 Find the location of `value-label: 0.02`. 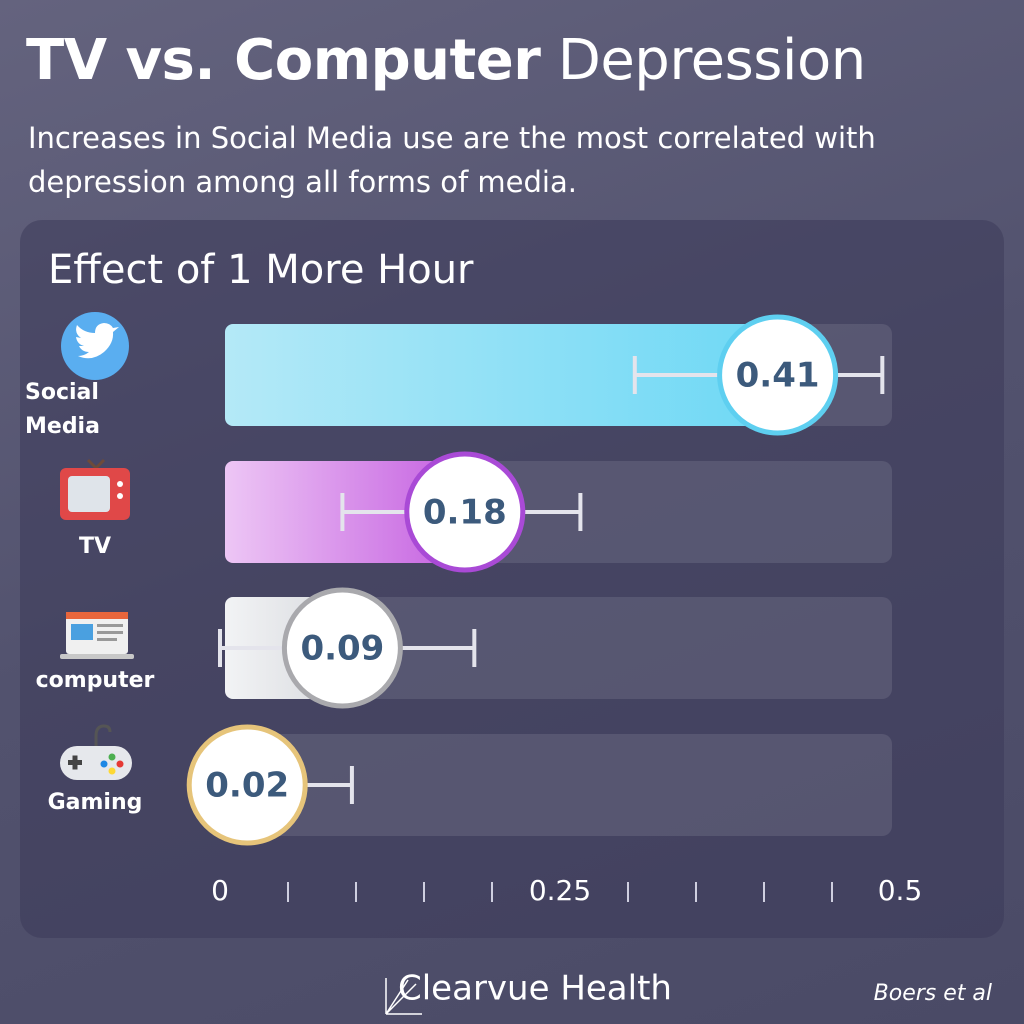

value-label: 0.02 is located at coordinates (247, 786).